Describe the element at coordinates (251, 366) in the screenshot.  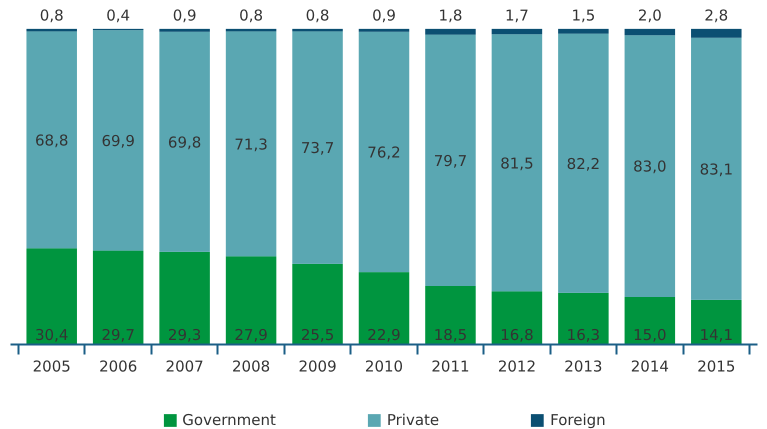
I see `x-tick-label: 2008` at that location.